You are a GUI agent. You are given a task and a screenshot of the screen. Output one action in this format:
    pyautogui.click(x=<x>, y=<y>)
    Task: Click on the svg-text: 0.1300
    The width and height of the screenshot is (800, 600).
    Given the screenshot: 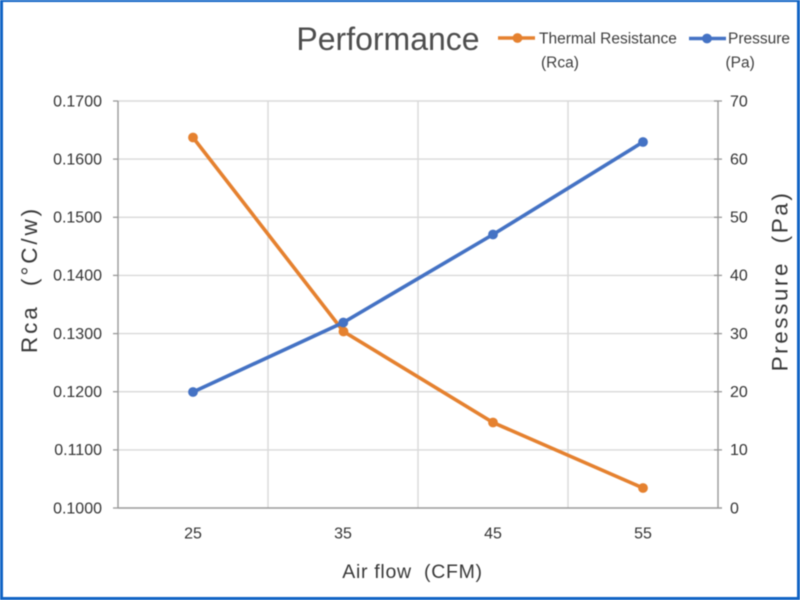 What is the action you would take?
    pyautogui.click(x=77, y=334)
    